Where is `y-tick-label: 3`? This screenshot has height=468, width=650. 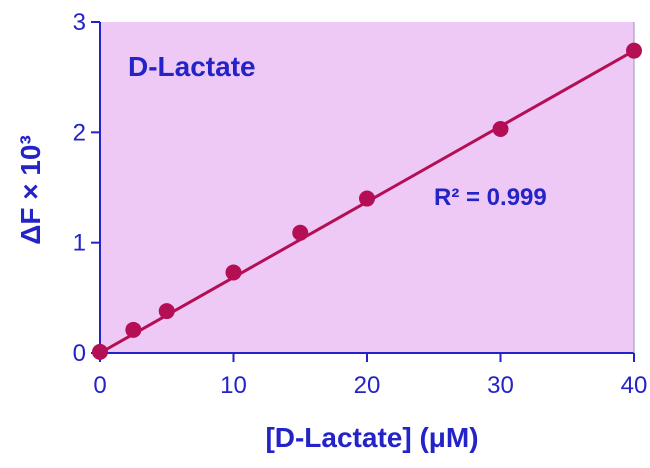 y-tick-label: 3 is located at coordinates (79, 22).